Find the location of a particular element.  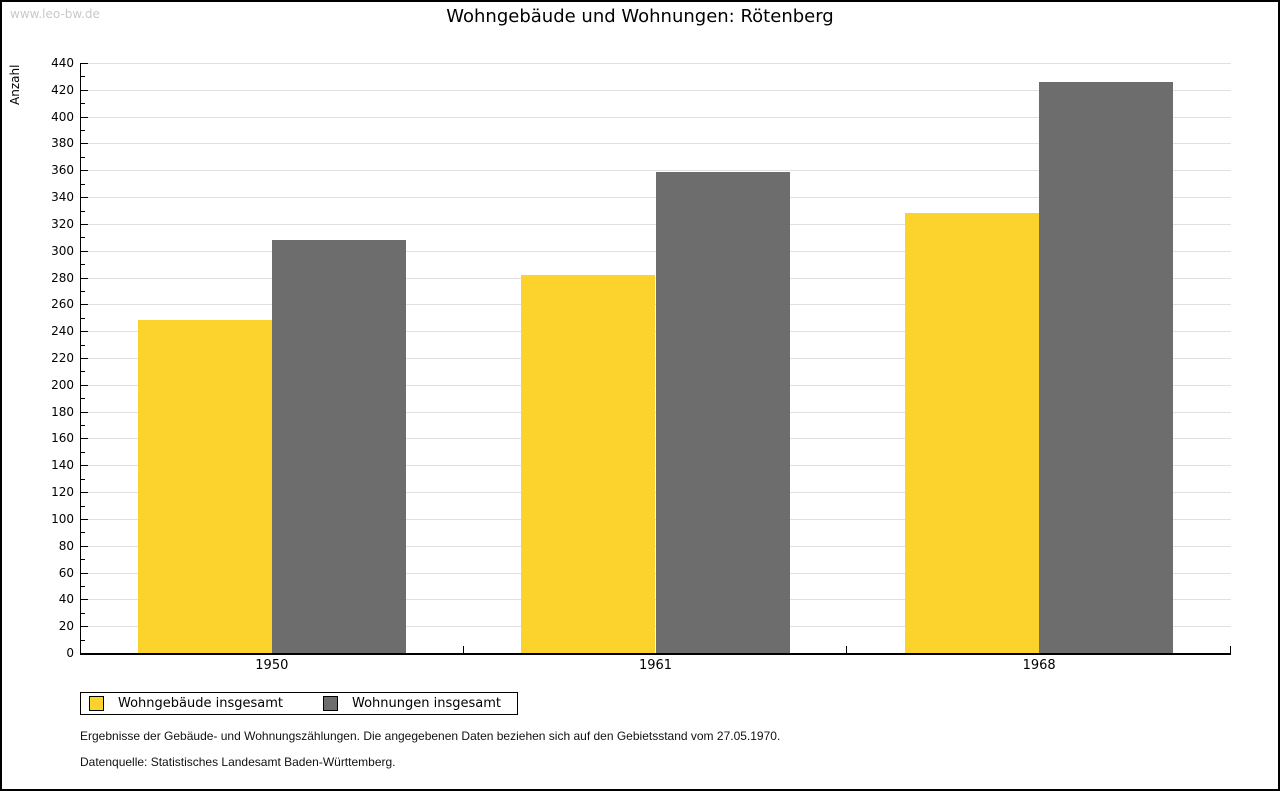

y-tick-label: 60 is located at coordinates (66, 572).